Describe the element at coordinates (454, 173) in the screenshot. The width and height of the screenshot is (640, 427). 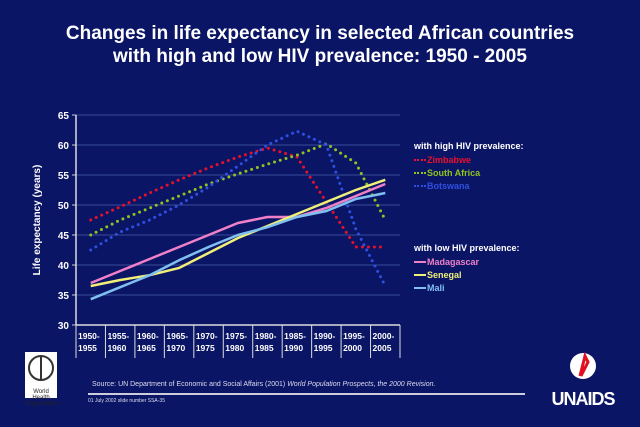
I see `legend-label: South Africa` at that location.